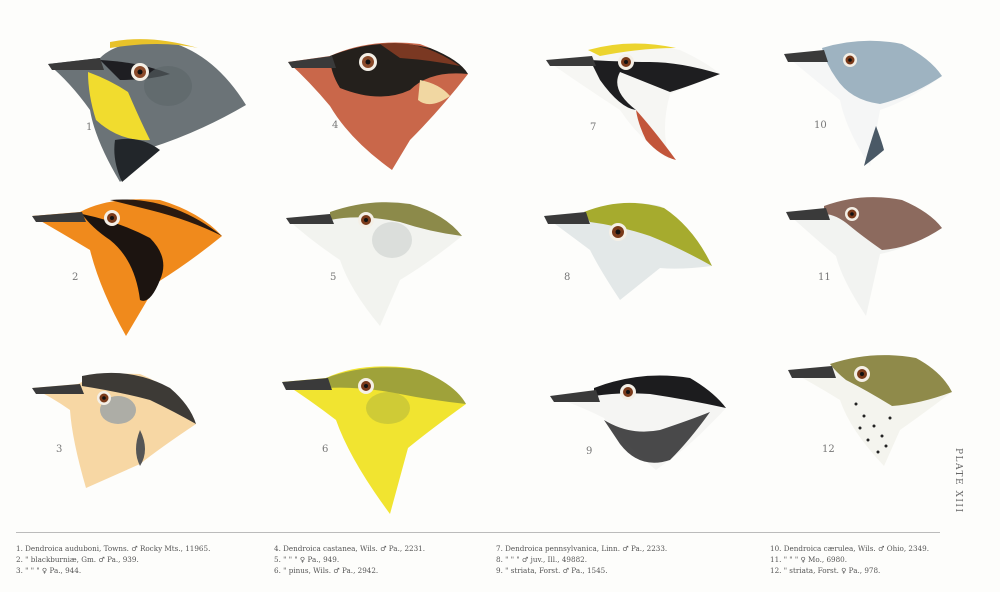 This screenshot has width=1000, height=592. Describe the element at coordinates (809, 559) in the screenshot. I see `caption-11: 11. " " " ♀ Mo., 6980.` at that location.